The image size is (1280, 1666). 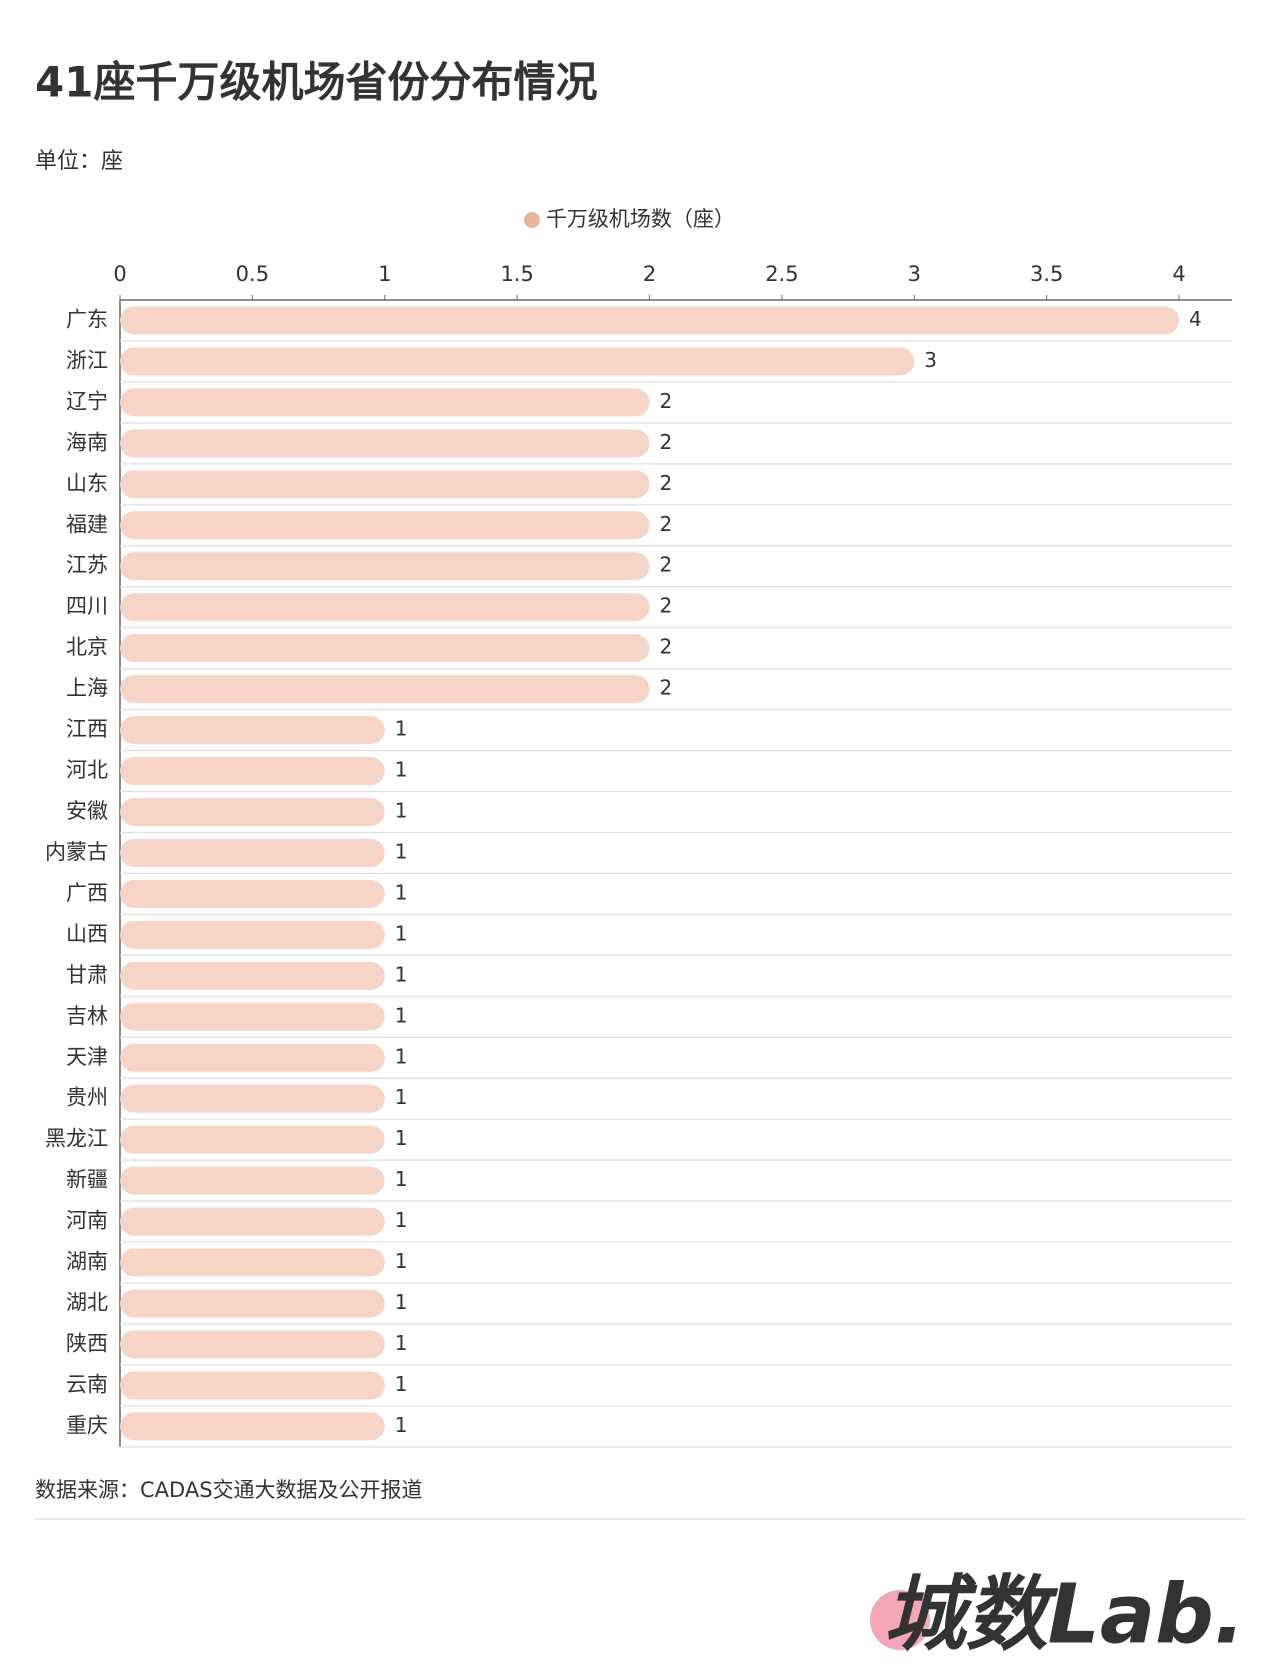 What do you see at coordinates (87, 483) in the screenshot?
I see `y-tick-label: 山东` at bounding box center [87, 483].